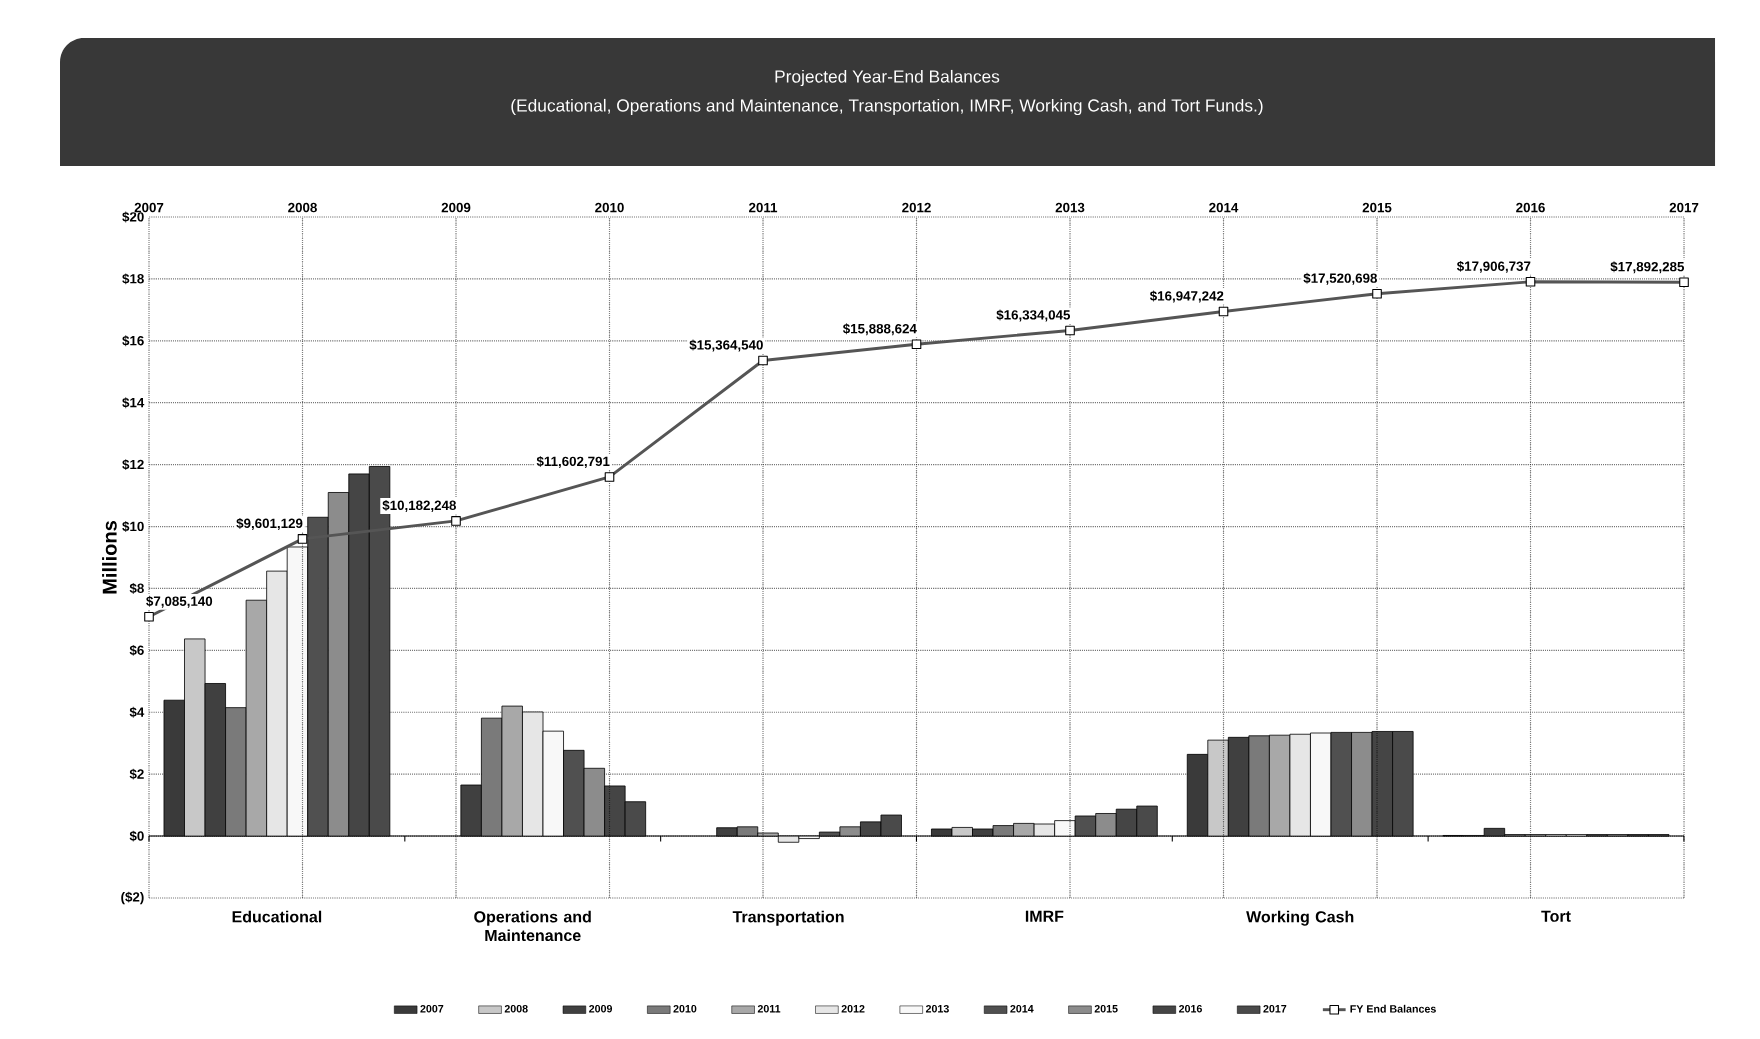 Image resolution: width=1760 pixels, height=1039 pixels. Describe the element at coordinates (1070, 207) in the screenshot. I see `x2-tick-label: 2013` at that location.